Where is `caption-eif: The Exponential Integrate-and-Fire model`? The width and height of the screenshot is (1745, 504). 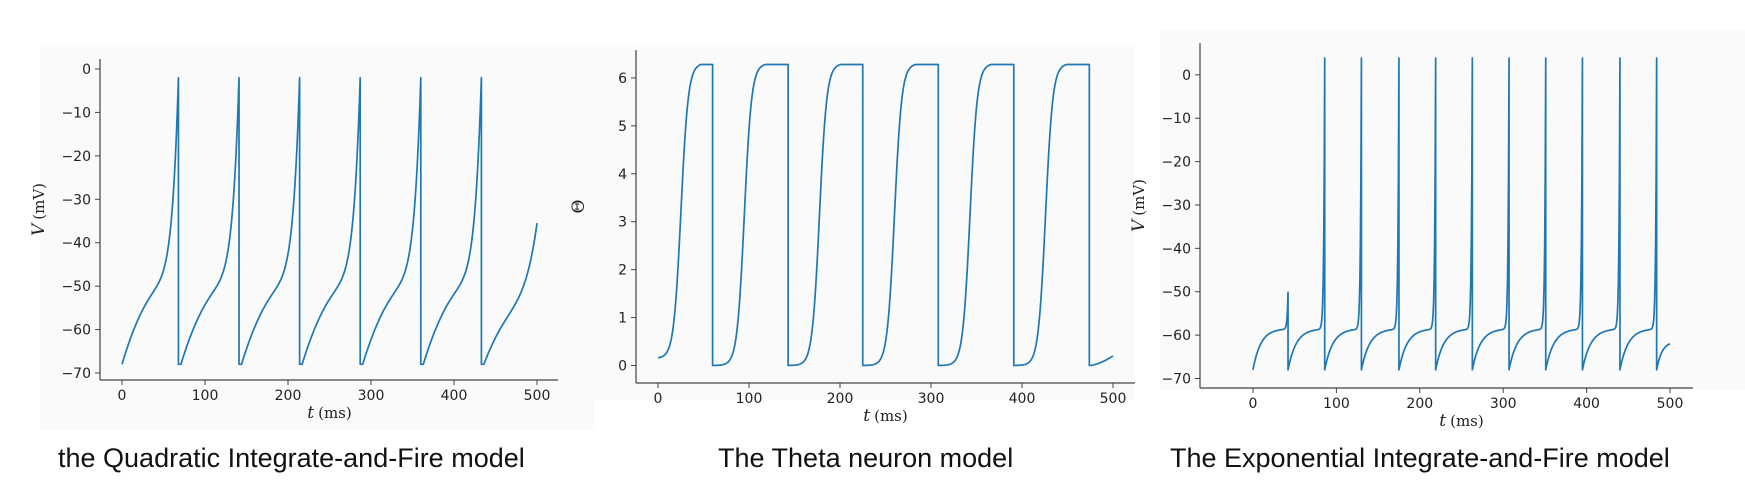 caption-eif: The Exponential Integrate-and-Fire model is located at coordinates (1420, 458).